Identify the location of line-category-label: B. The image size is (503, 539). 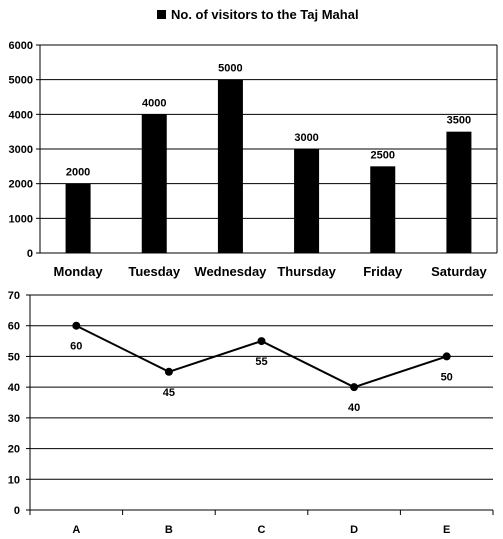
(169, 530).